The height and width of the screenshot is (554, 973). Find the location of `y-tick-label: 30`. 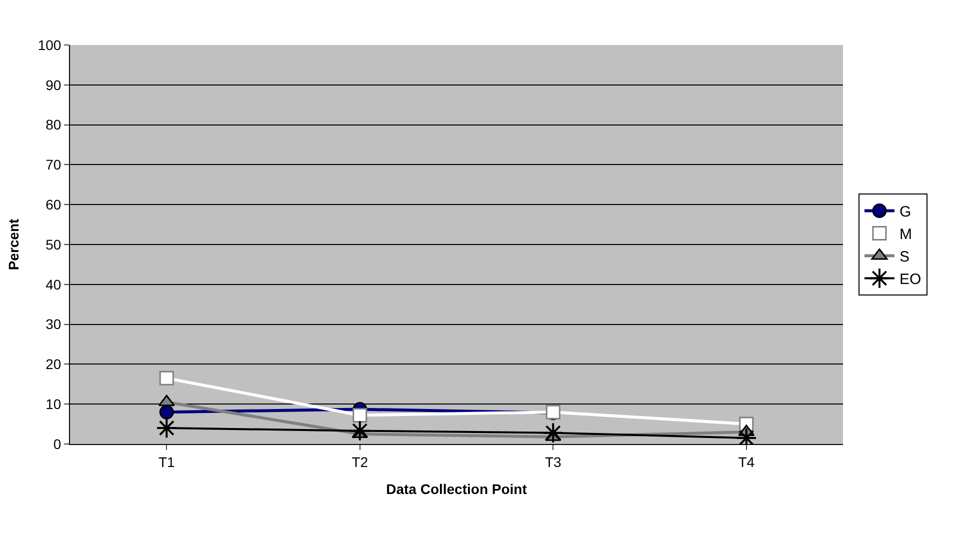

y-tick-label: 30 is located at coordinates (54, 324).